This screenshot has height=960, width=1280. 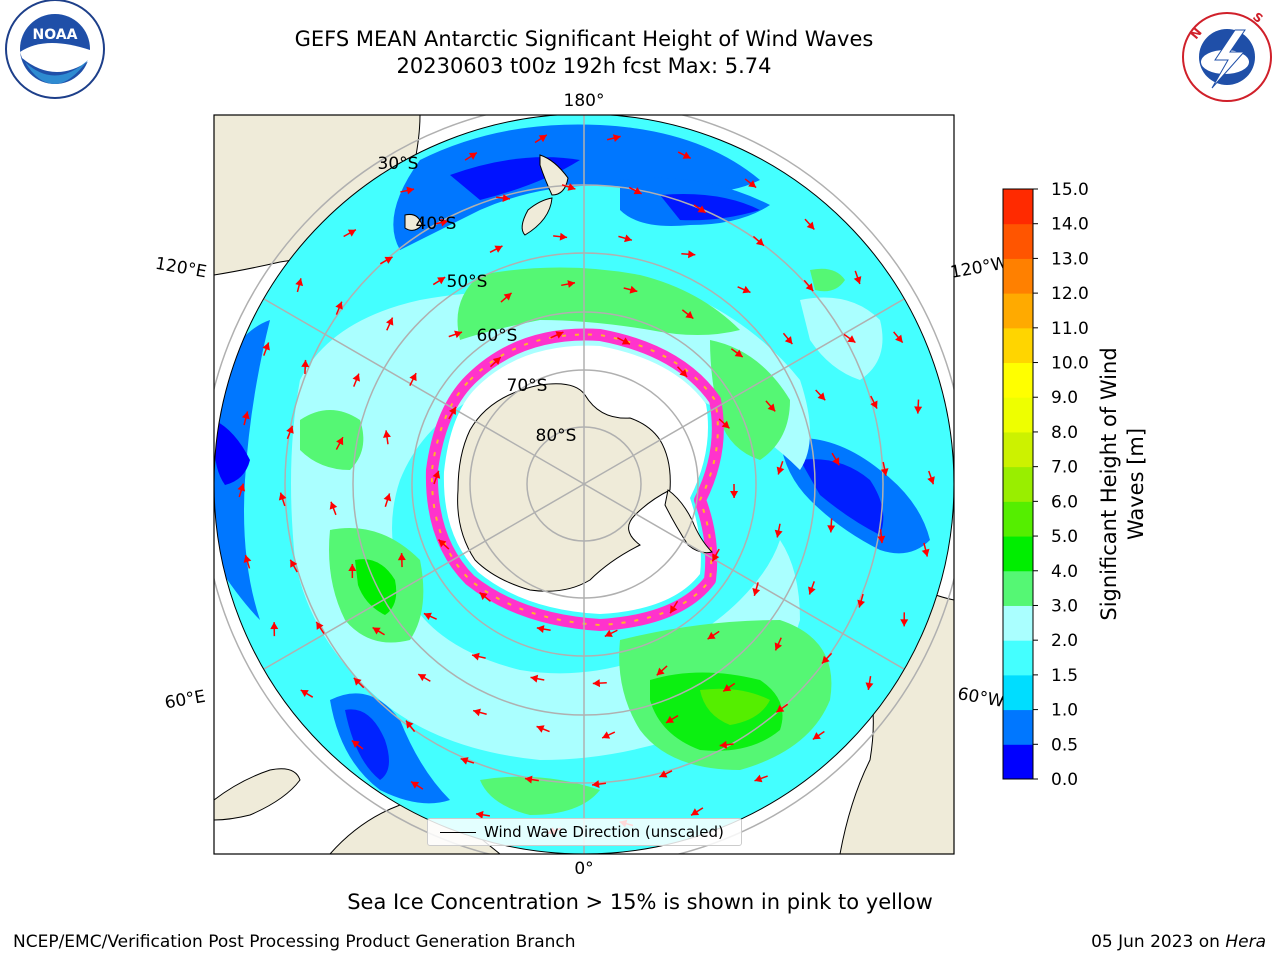 I want to click on colorbar-tick-label: 5.0, so click(x=1064, y=537).